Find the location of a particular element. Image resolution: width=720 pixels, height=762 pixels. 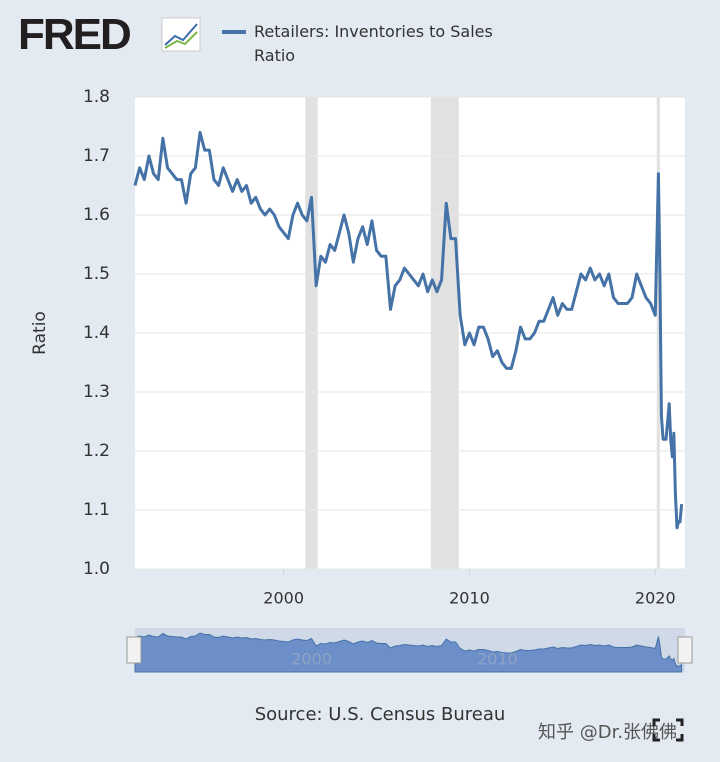

navigator-tick-label: 2010 is located at coordinates (497, 659).